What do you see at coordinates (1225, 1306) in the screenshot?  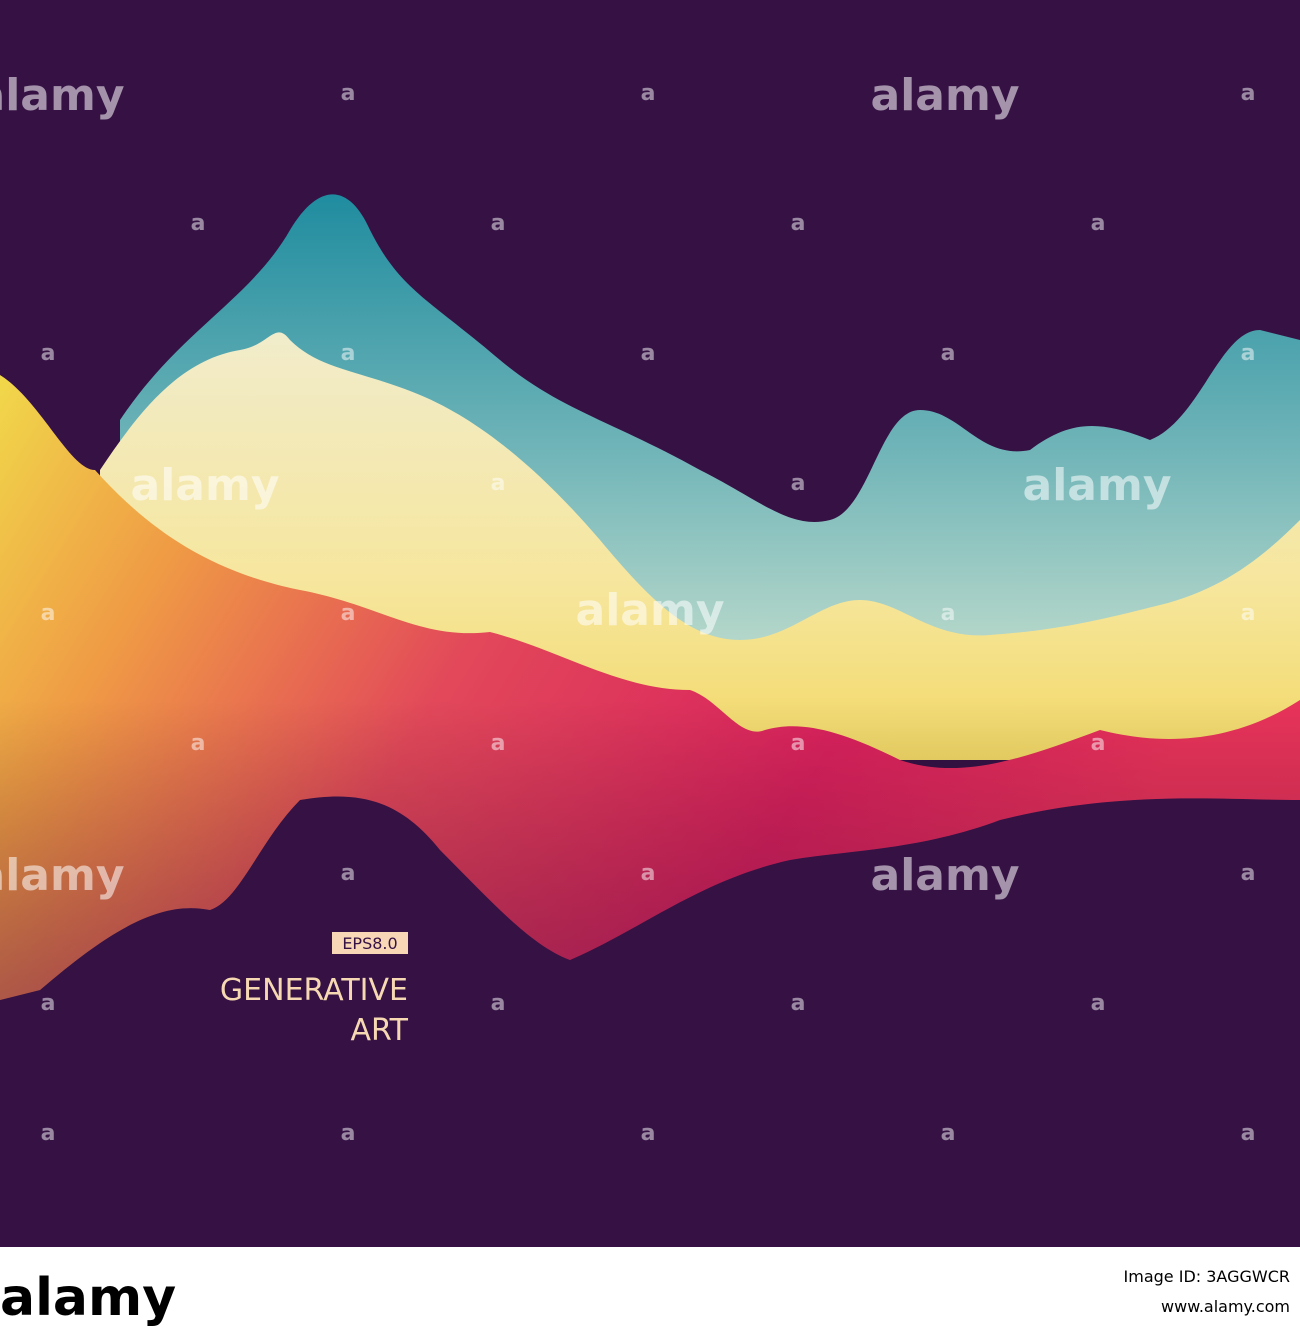 I see `footer-url: www.alamy.com` at bounding box center [1225, 1306].